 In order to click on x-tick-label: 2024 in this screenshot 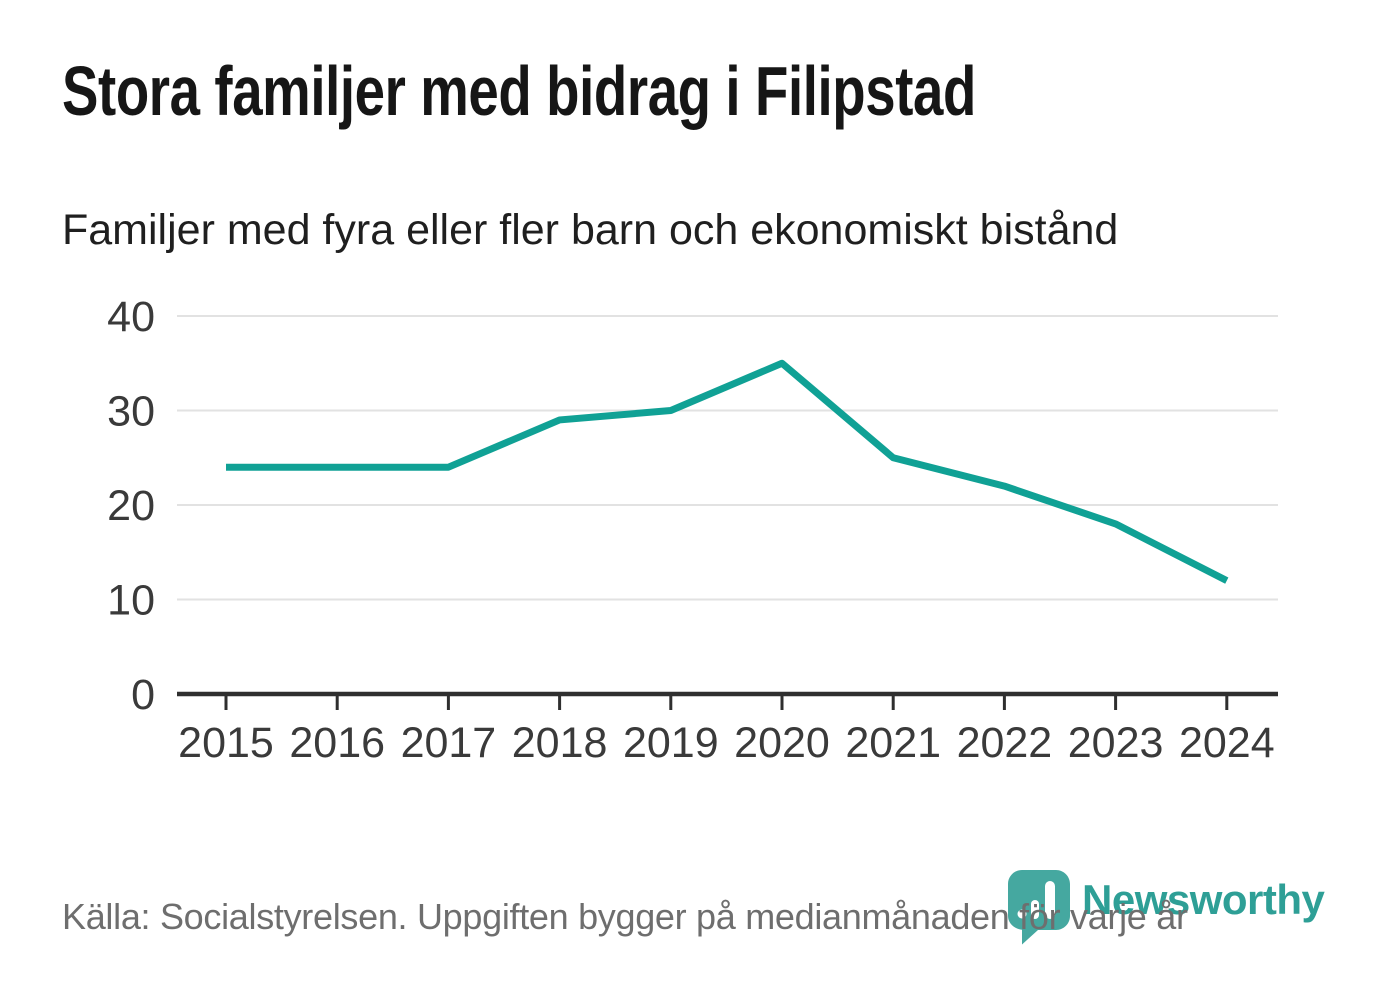, I will do `click(1227, 743)`.